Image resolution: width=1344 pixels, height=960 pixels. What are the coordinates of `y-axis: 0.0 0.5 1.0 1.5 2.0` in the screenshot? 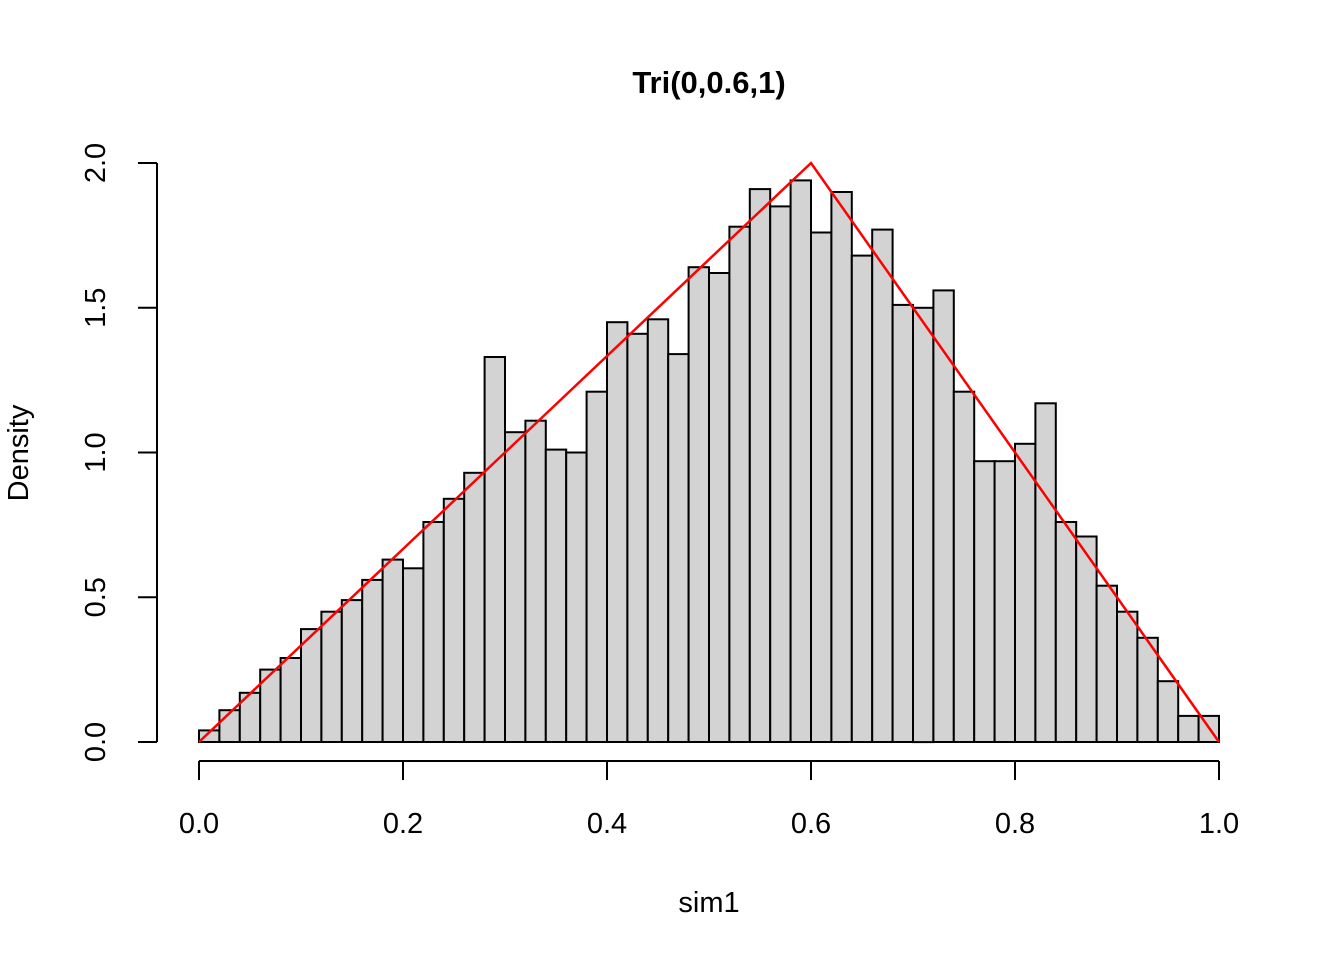 It's located at (119, 452).